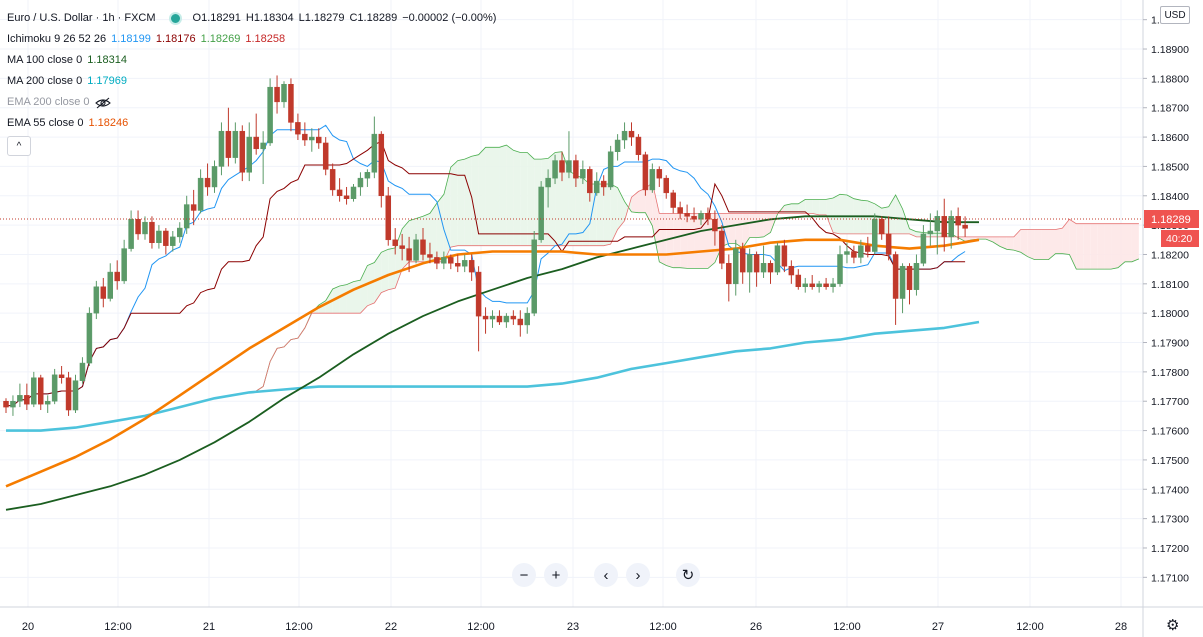  Describe the element at coordinates (1170, 344) in the screenshot. I see `price-tick-label: 1.17900` at that location.